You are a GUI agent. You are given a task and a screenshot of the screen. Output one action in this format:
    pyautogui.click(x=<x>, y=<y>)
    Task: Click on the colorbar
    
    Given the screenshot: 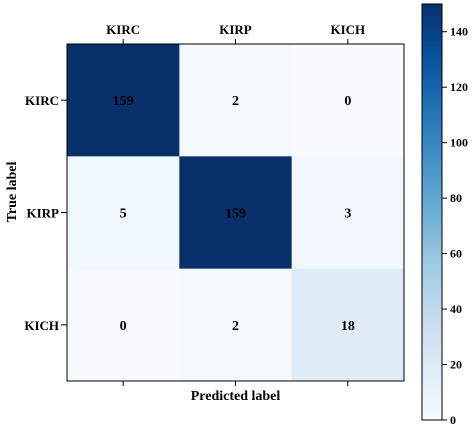 What is the action you would take?
    pyautogui.click(x=432, y=212)
    